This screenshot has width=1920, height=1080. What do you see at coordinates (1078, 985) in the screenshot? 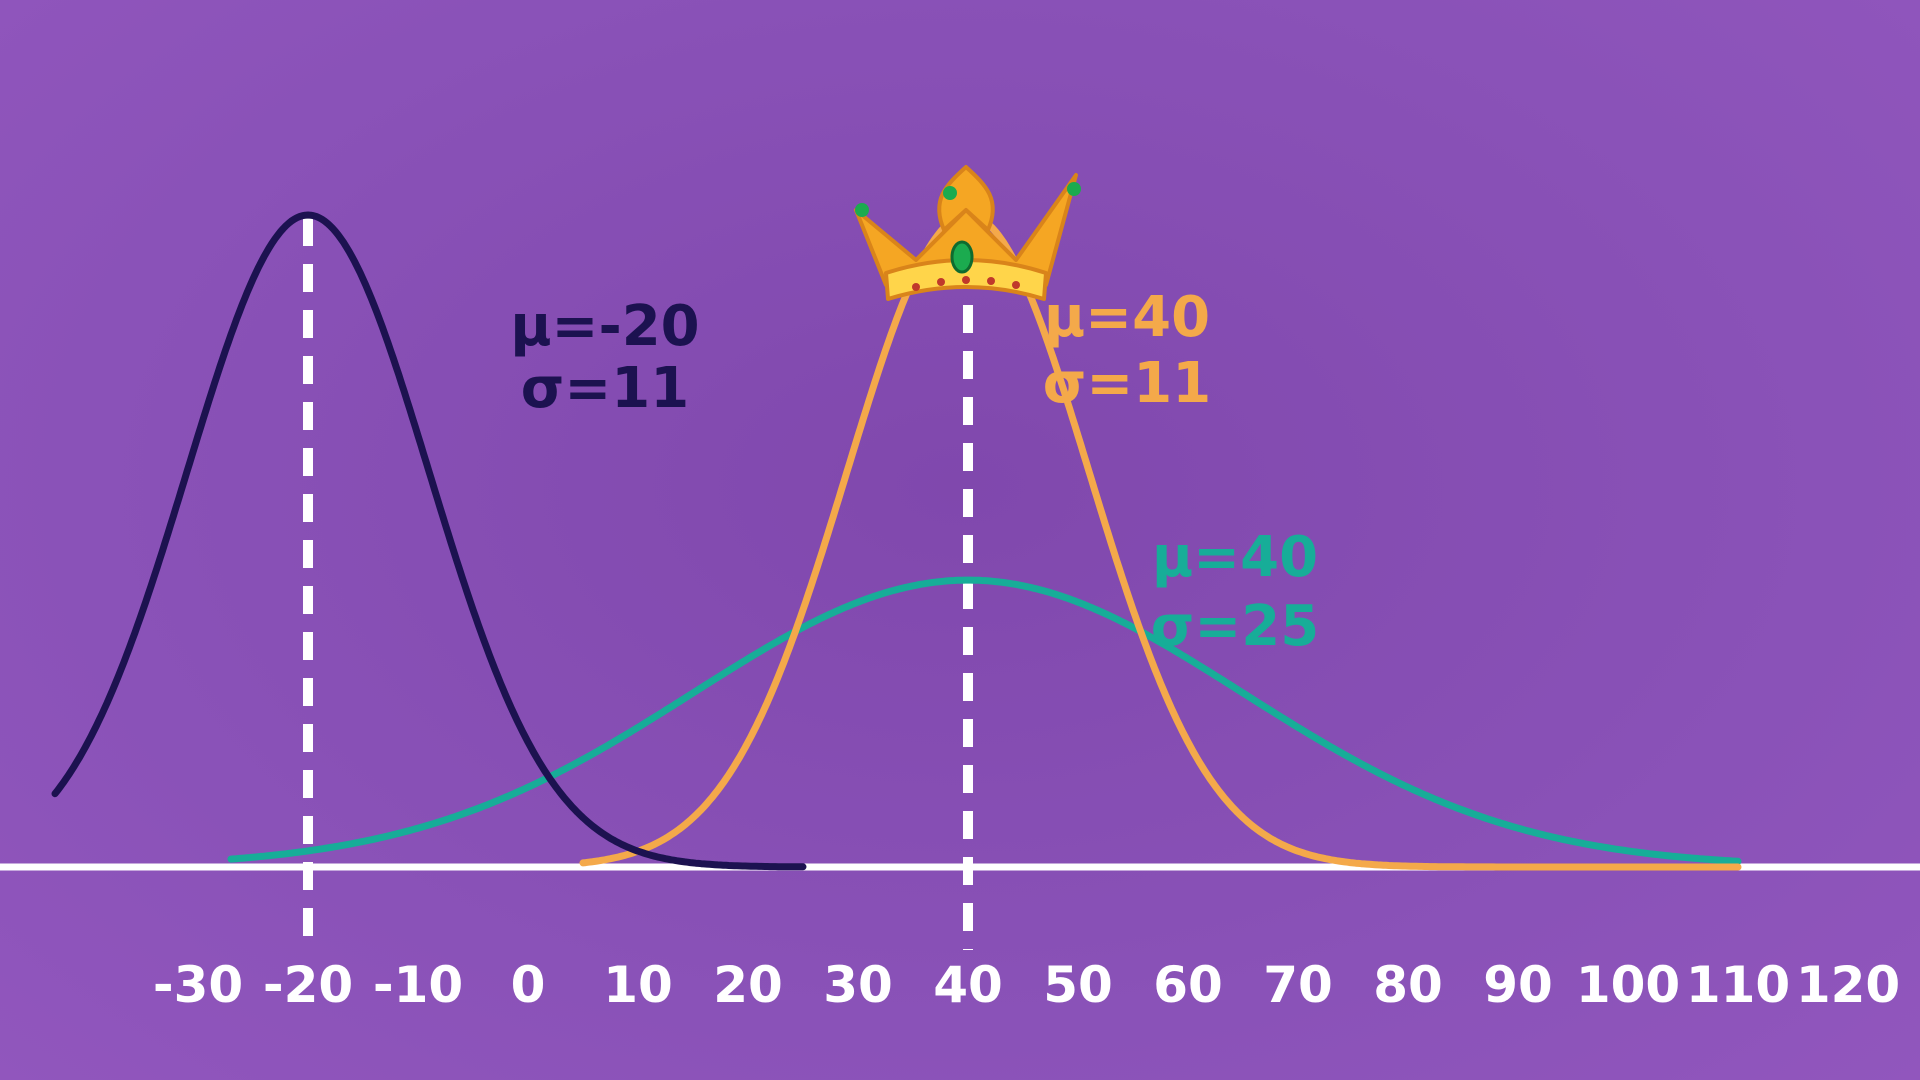
I see `x-tick-label: 50` at bounding box center [1078, 985].